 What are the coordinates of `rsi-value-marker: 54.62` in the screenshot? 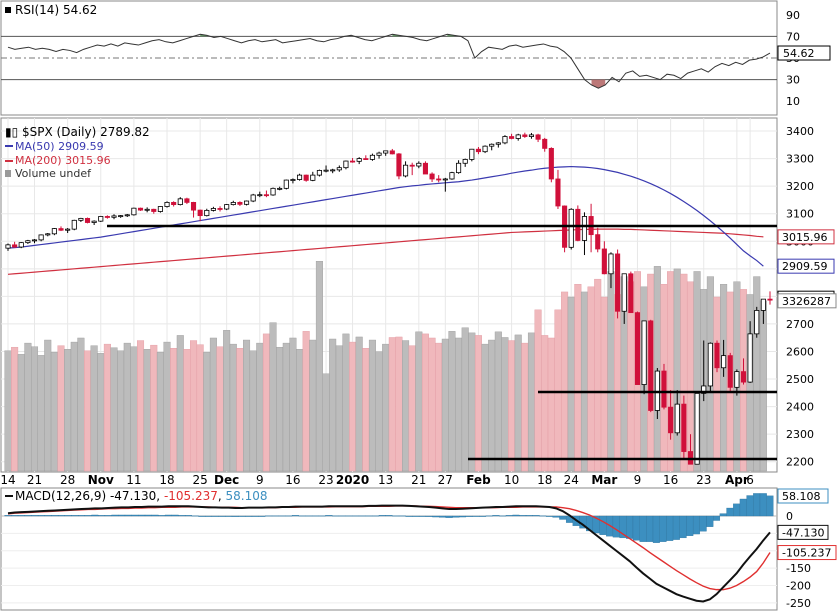 It's located at (804, 53).